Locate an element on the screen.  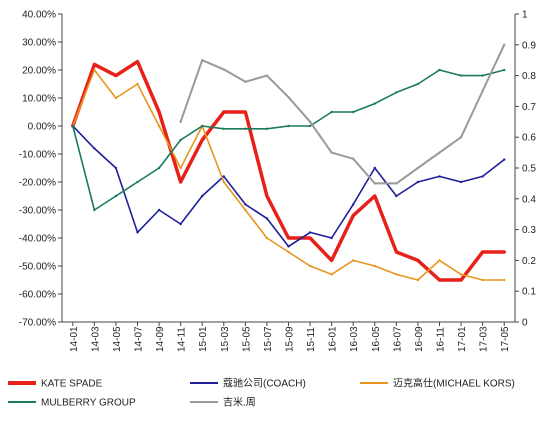
y-right-tick-label: 1 is located at coordinates (525, 15).